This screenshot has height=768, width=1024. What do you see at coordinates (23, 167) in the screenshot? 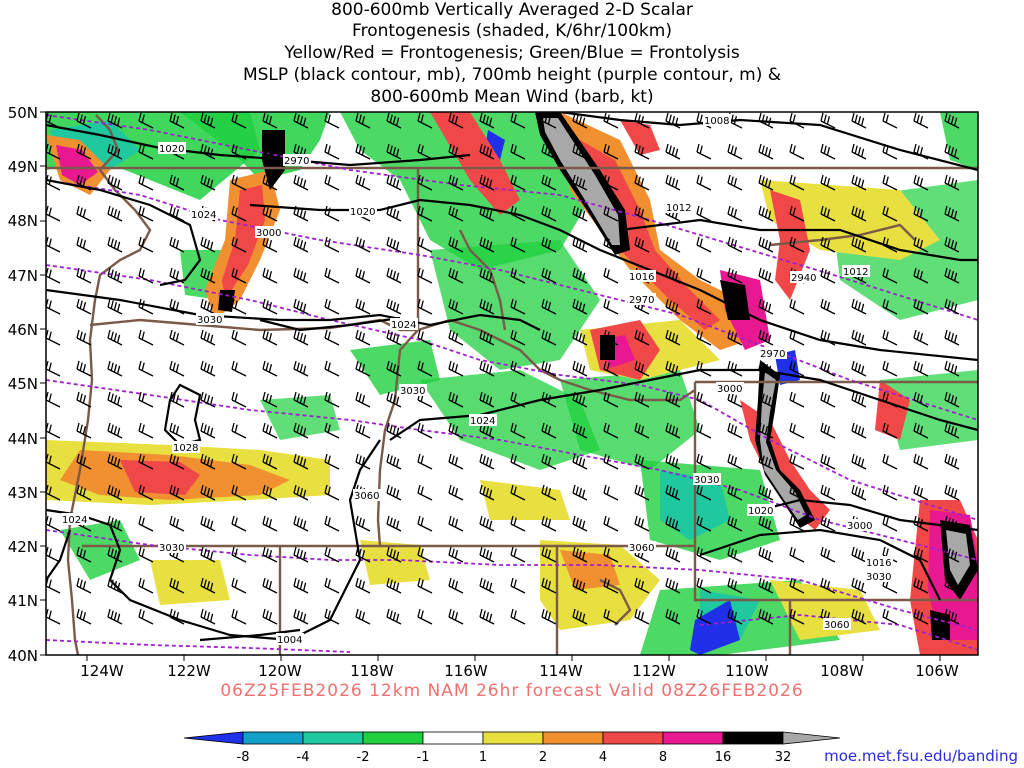
I see `lat-label-49n: 49N` at bounding box center [23, 167].